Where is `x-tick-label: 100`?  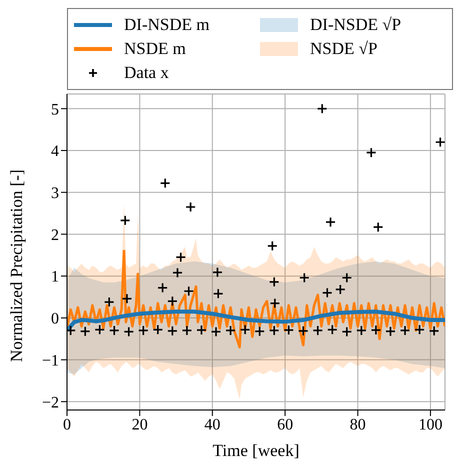 x-tick-label: 100 is located at coordinates (430, 425).